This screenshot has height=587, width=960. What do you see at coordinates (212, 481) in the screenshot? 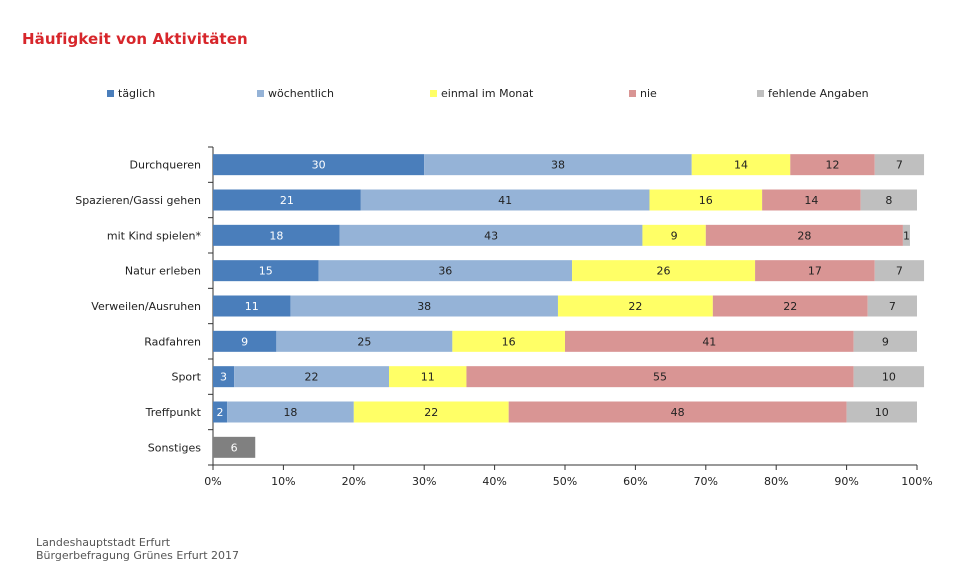
I see `x-tick-label: 0%` at bounding box center [212, 481].